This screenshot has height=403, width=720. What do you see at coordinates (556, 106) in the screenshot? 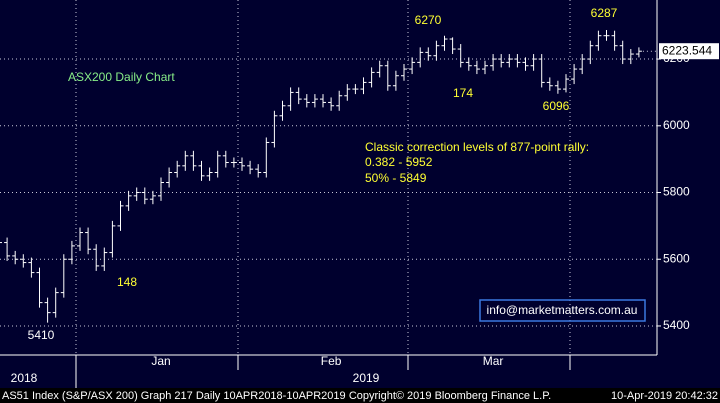
I see `annotation: 6096` at bounding box center [556, 106].